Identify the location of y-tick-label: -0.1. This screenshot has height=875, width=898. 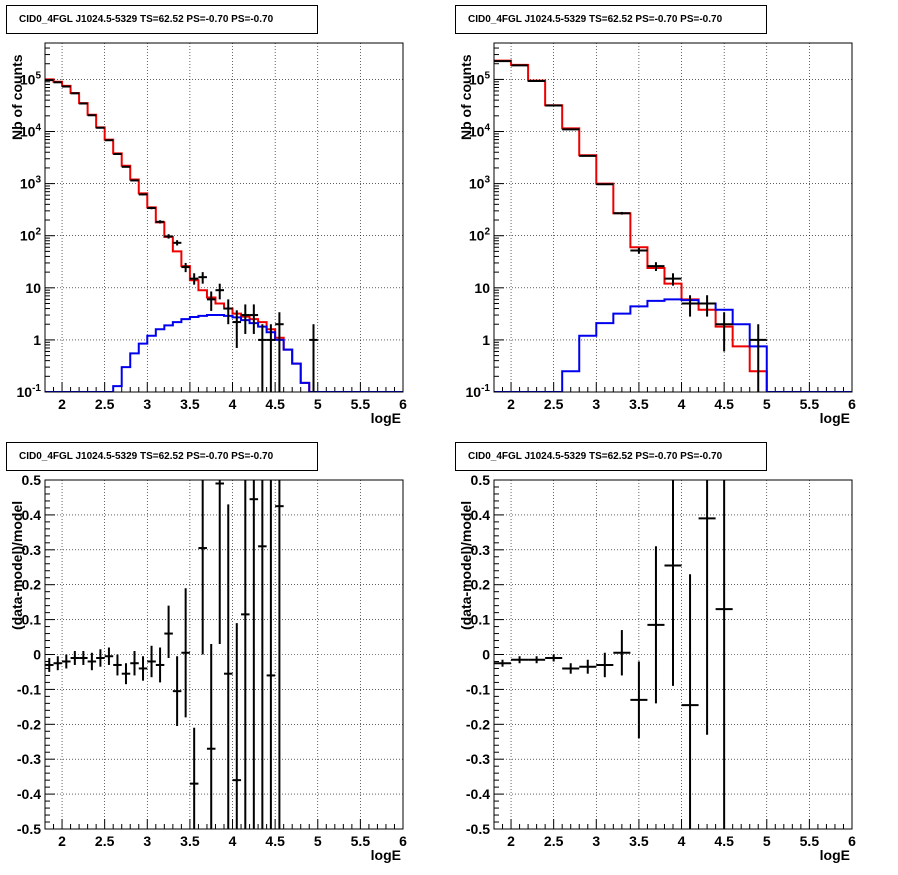
(29, 689).